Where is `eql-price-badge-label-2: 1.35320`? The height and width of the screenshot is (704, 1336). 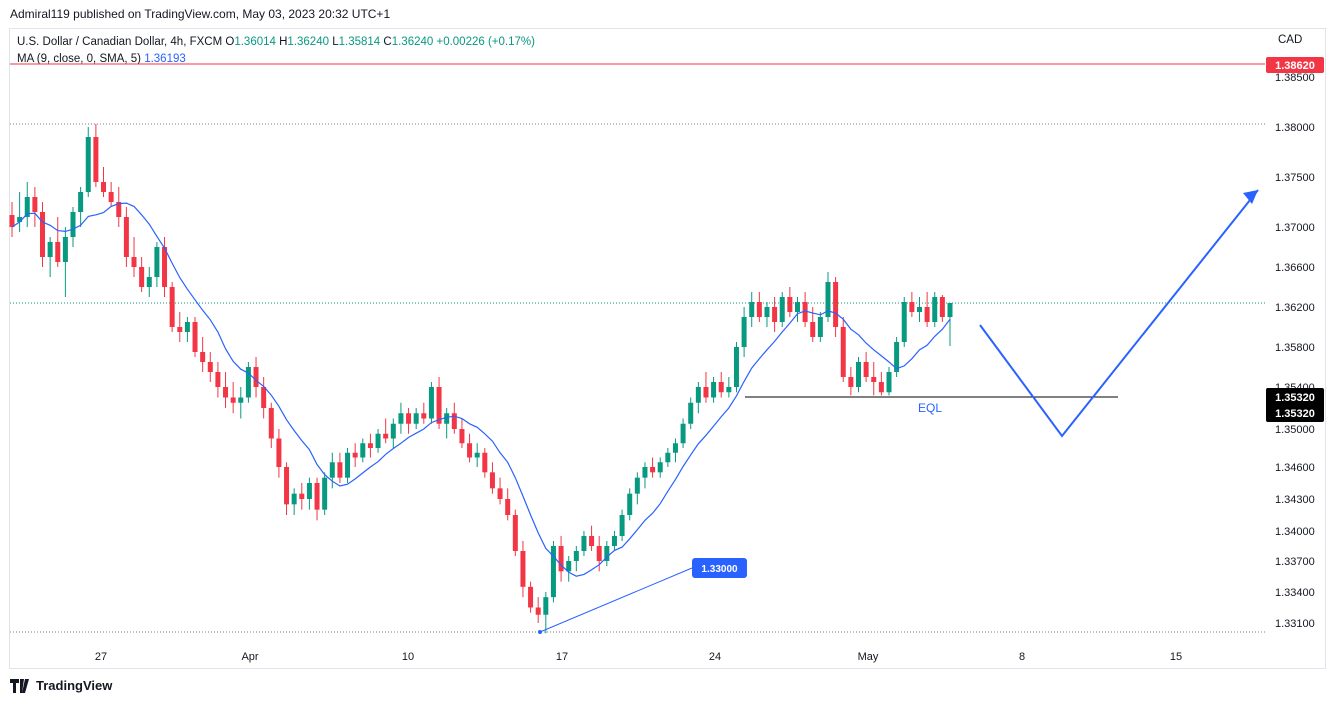
eql-price-badge-label-2: 1.35320 is located at coordinates (1295, 414).